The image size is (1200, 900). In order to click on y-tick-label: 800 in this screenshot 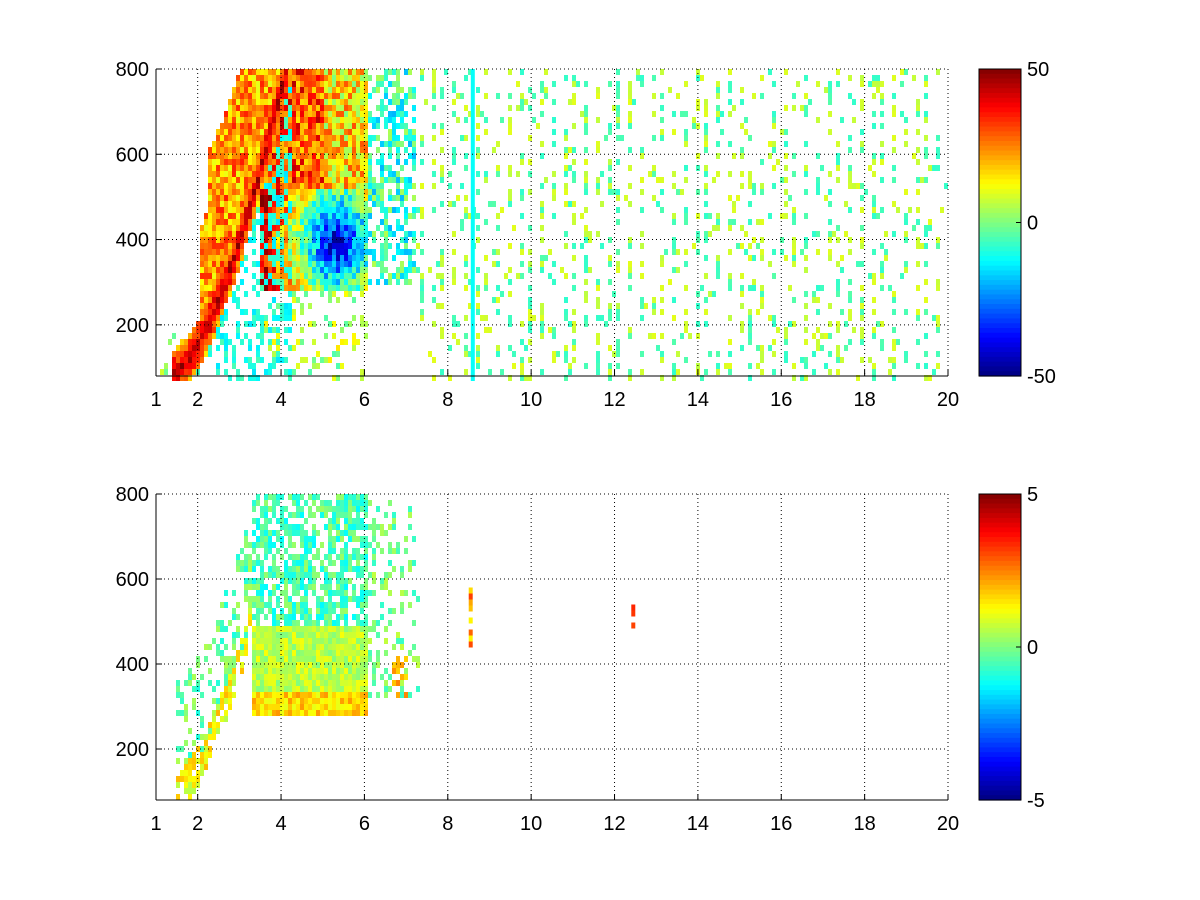, I will do `click(132, 70)`.